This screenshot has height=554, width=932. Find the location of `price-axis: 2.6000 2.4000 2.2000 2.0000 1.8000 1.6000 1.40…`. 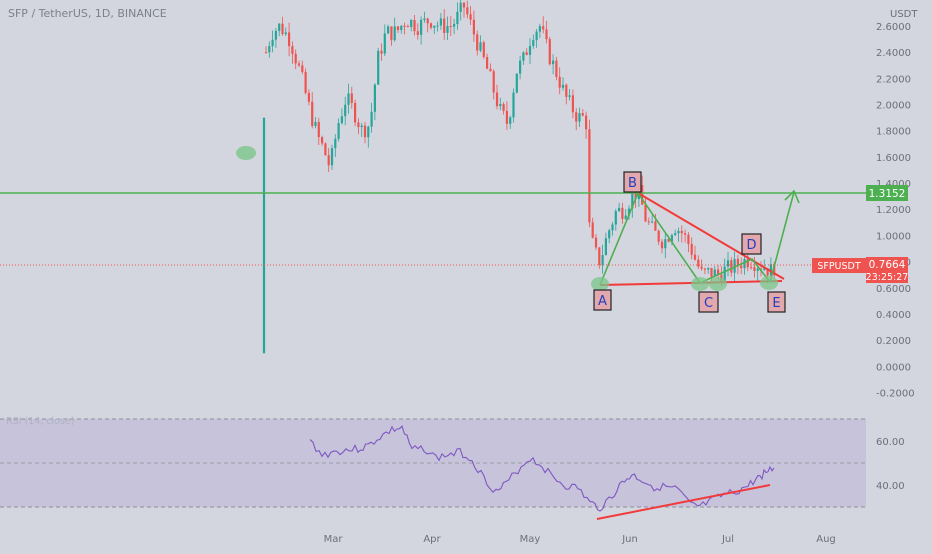

price-axis: 2.6000 2.4000 2.2000 2.0000 1.8000 1.6000 1.40… is located at coordinates (895, 211).